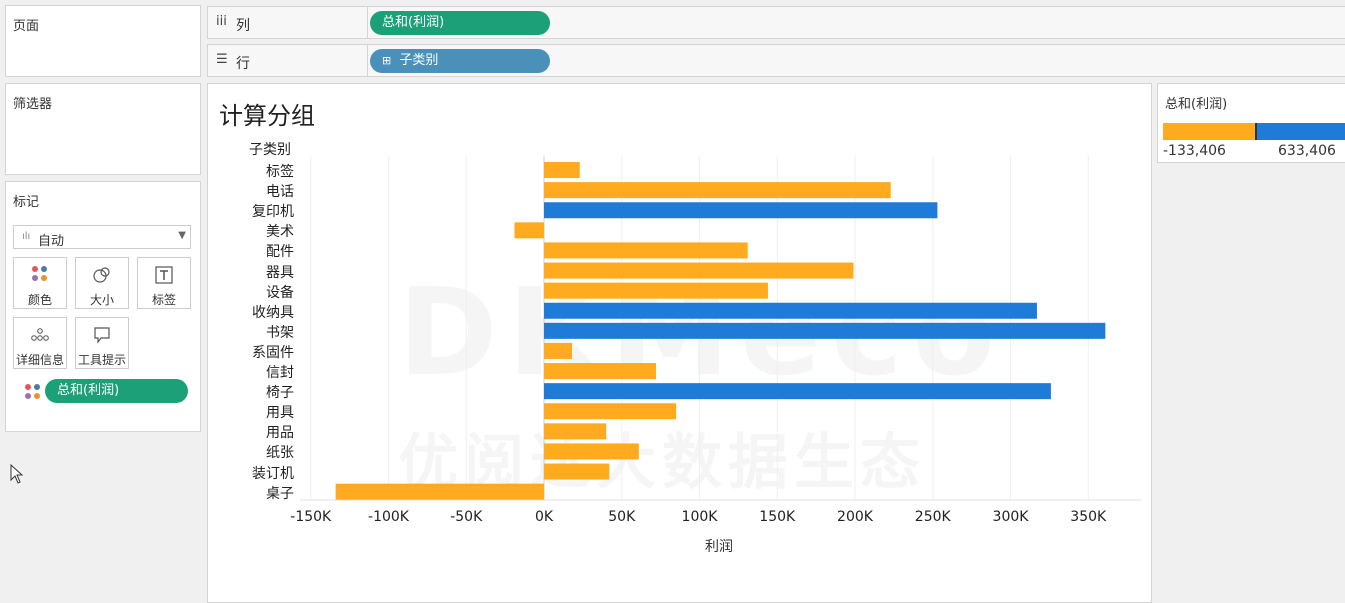 The width and height of the screenshot is (1345, 603). What do you see at coordinates (439, 491) in the screenshot?
I see `bar-桌子` at bounding box center [439, 491].